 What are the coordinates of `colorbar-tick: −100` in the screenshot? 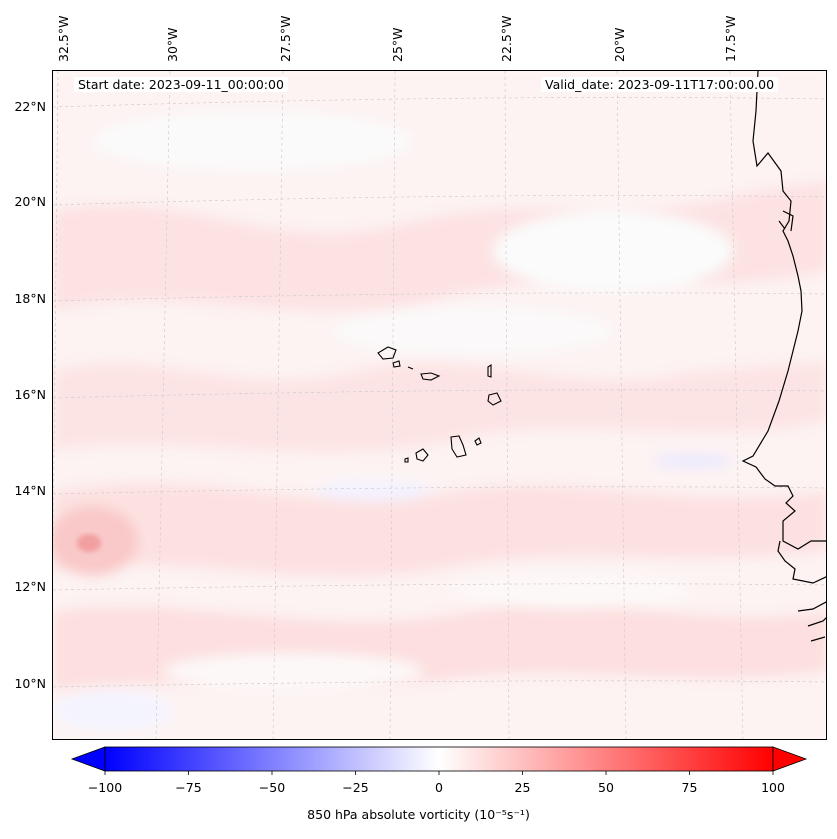 It's located at (105, 787).